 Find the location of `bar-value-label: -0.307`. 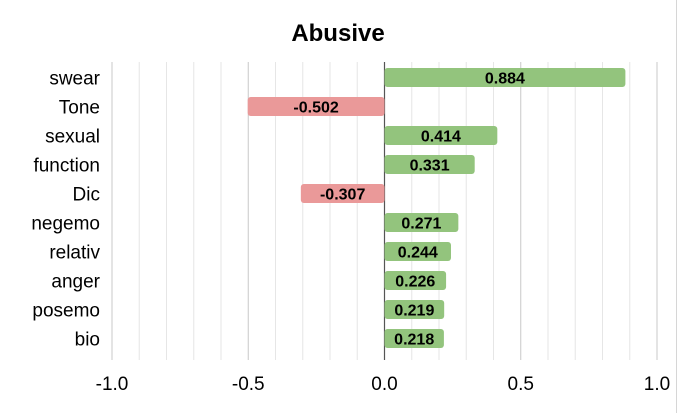

bar-value-label: -0.307 is located at coordinates (342, 195).